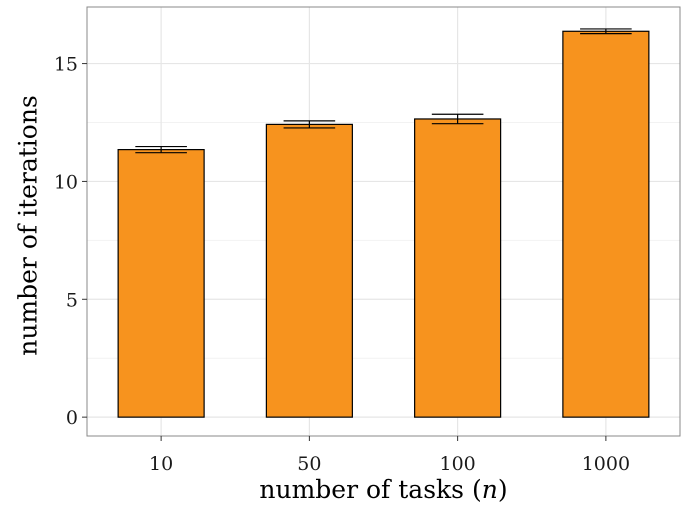  I want to click on x-tick-label: 1000, so click(606, 464).